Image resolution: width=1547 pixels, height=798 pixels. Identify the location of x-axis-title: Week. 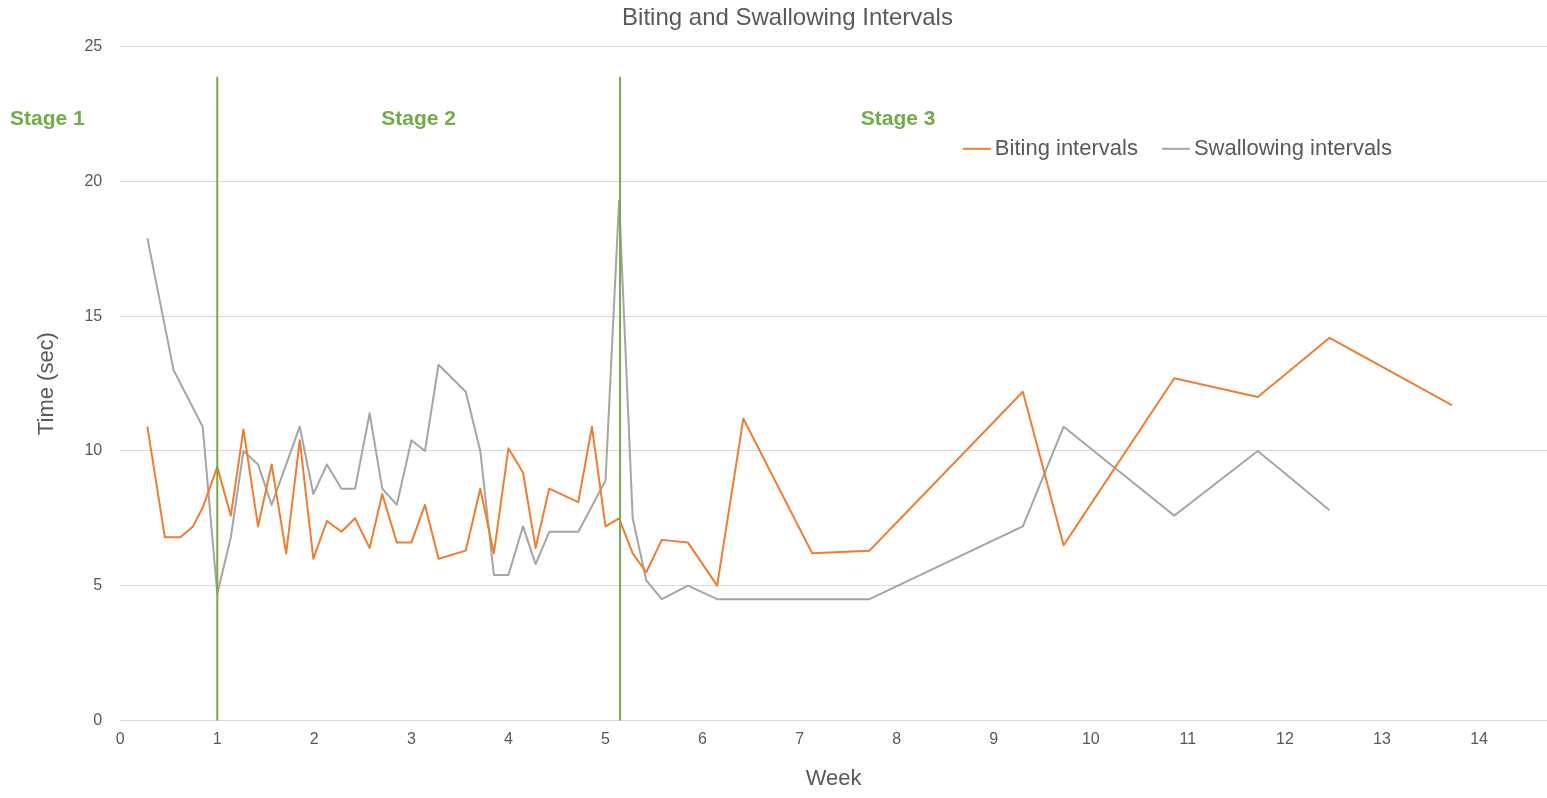
(834, 777).